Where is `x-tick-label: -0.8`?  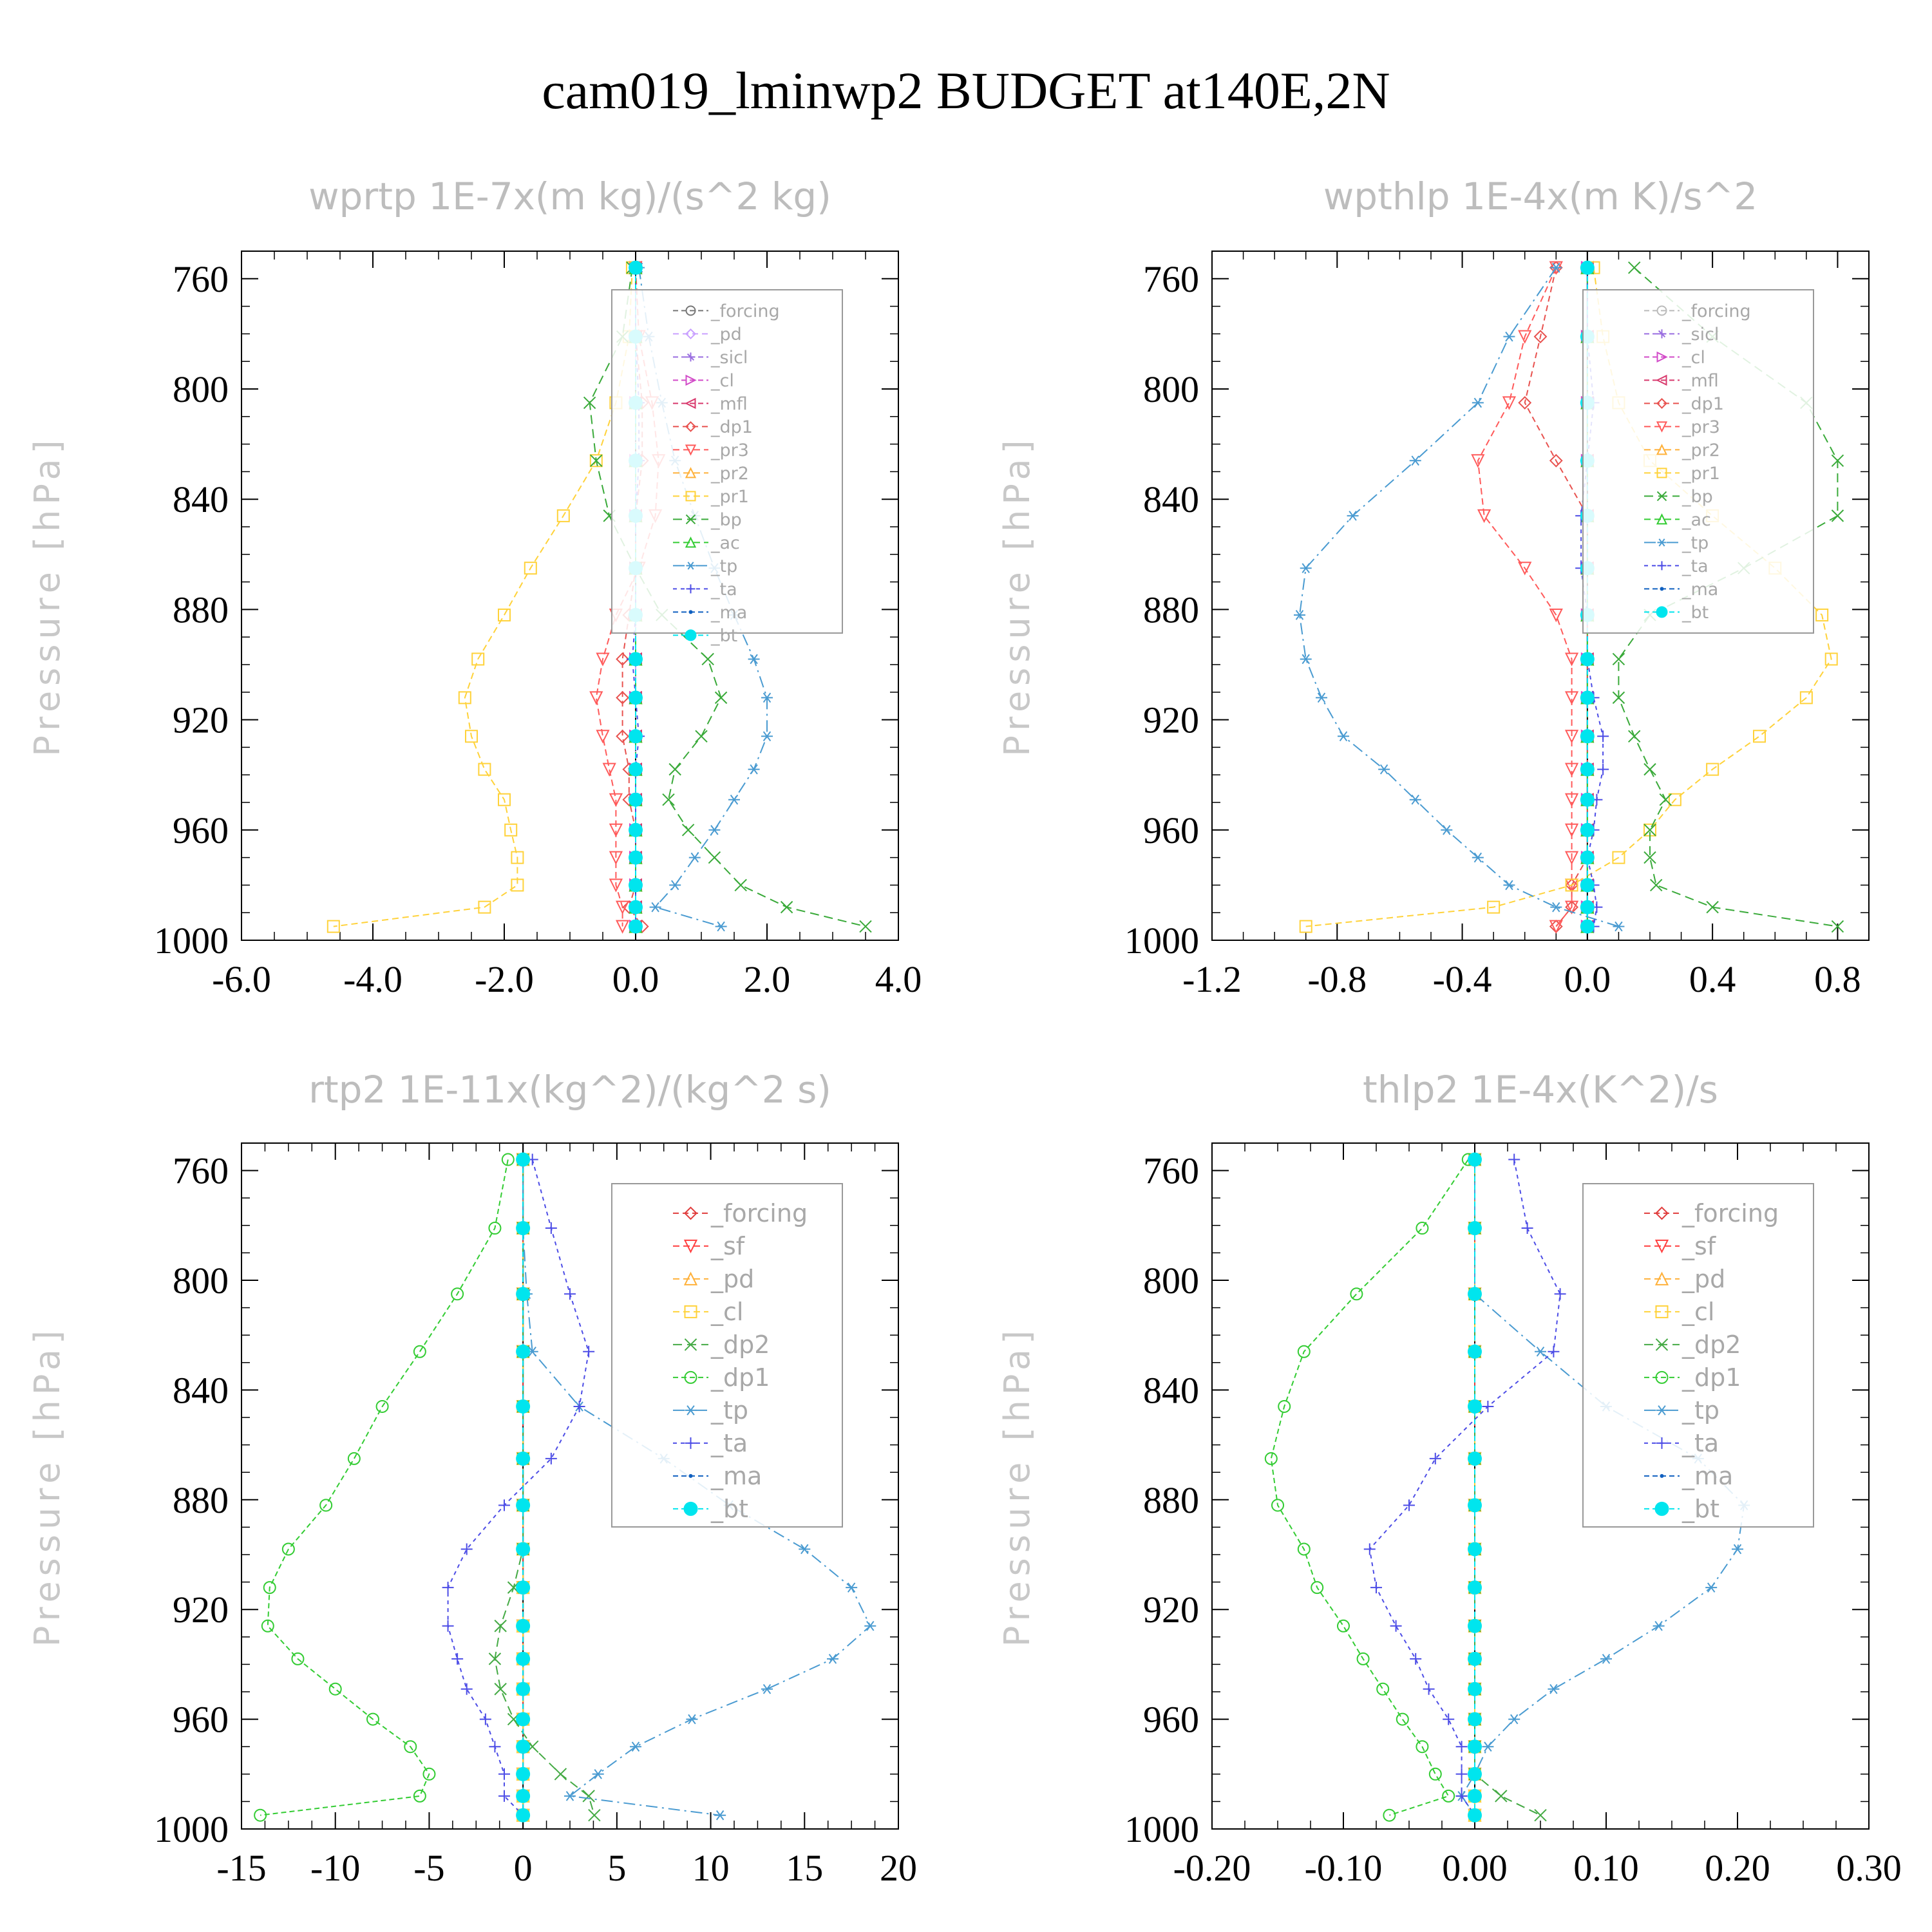
x-tick-label: -0.8 is located at coordinates (1337, 979).